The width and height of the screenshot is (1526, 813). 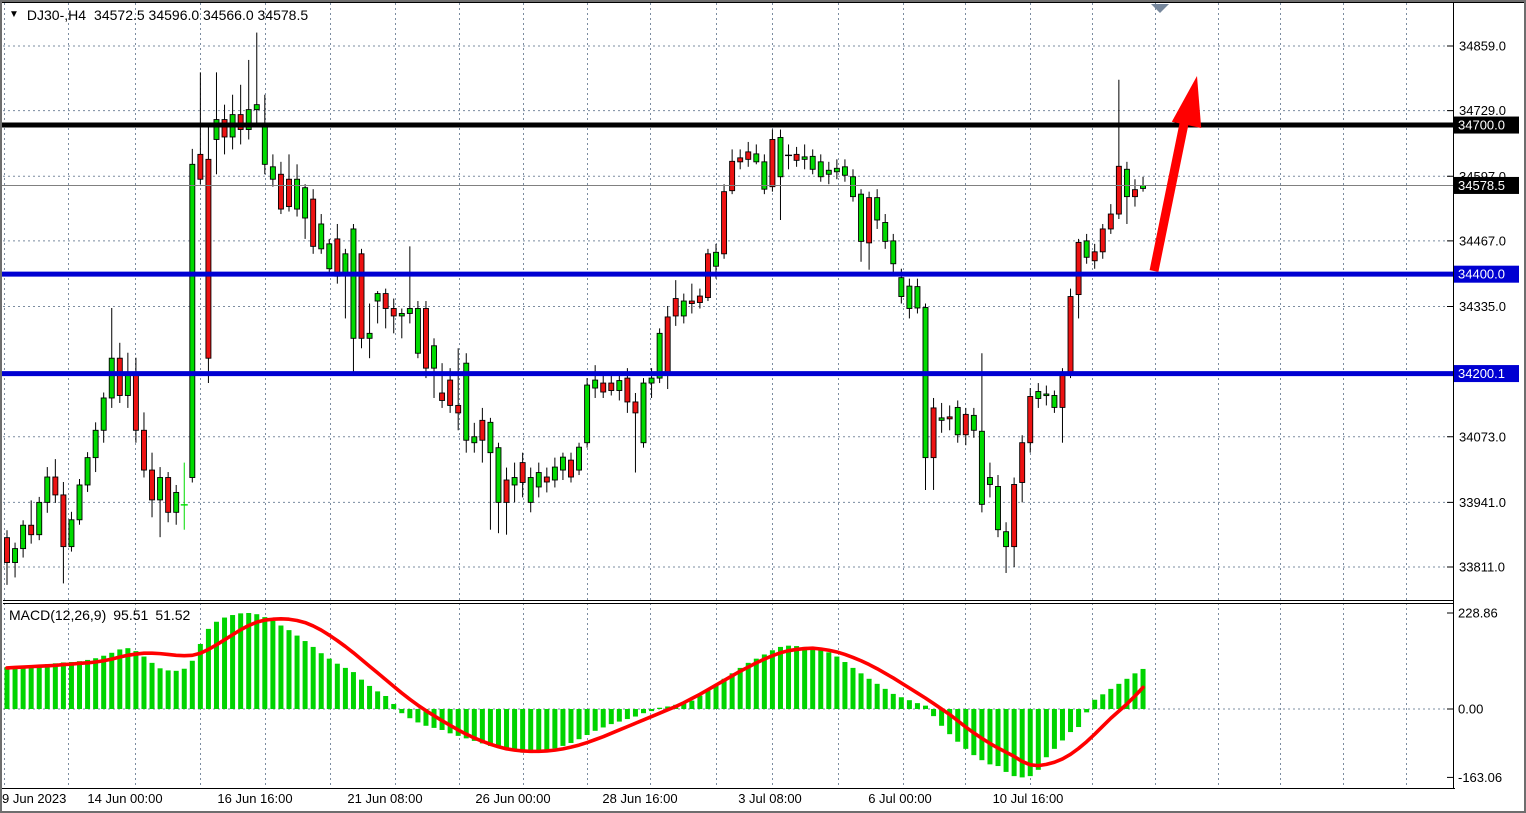 What do you see at coordinates (1486, 274) in the screenshot?
I see `price-badge-support-level: 34400.0` at bounding box center [1486, 274].